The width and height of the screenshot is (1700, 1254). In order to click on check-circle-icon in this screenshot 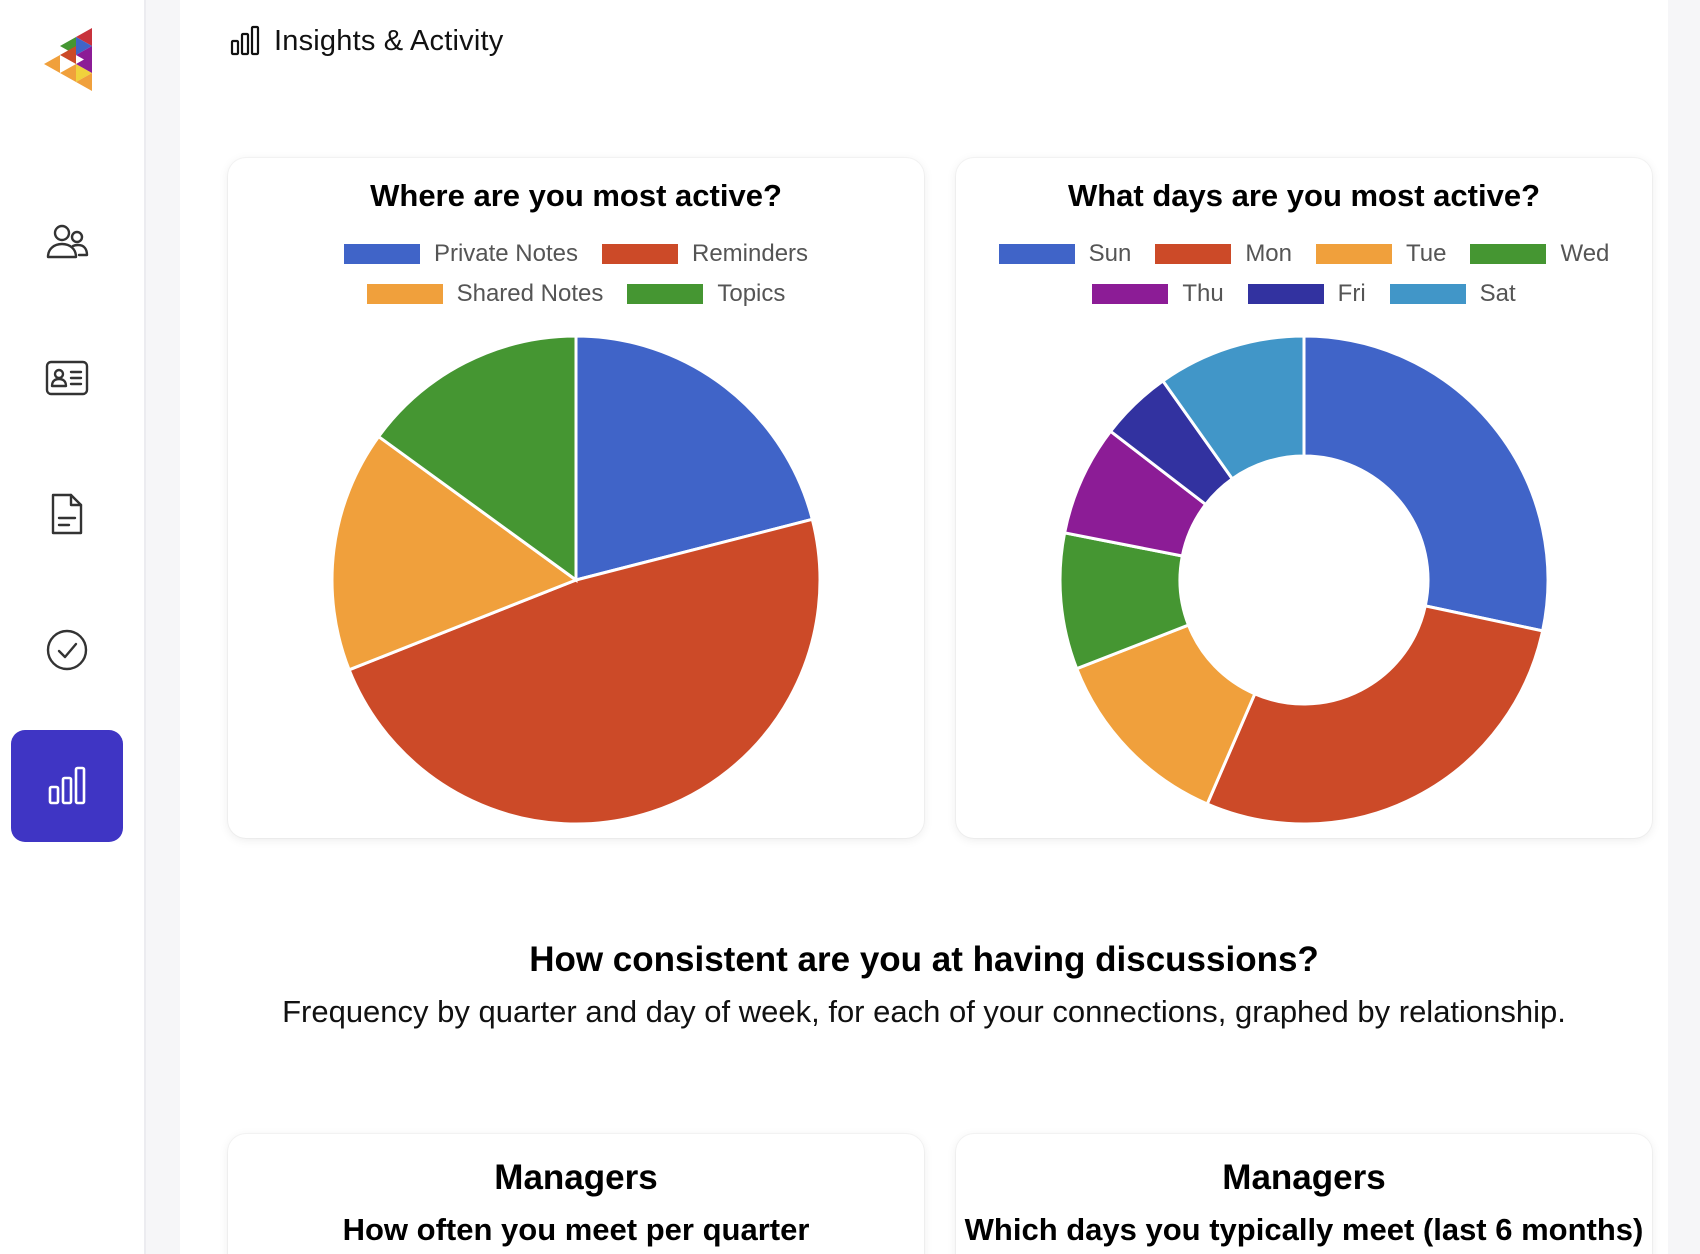, I will do `click(67, 650)`.